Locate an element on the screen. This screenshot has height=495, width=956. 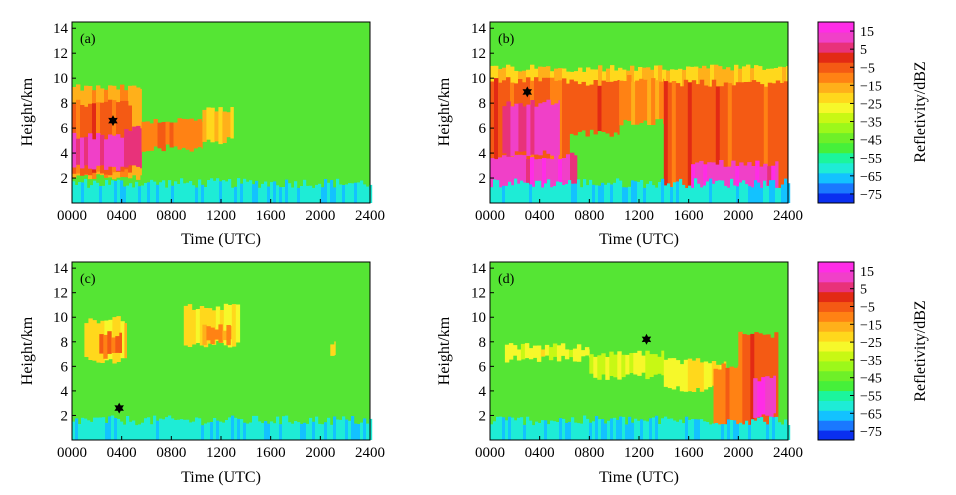
x-tick-label: 2400 is located at coordinates (788, 453).